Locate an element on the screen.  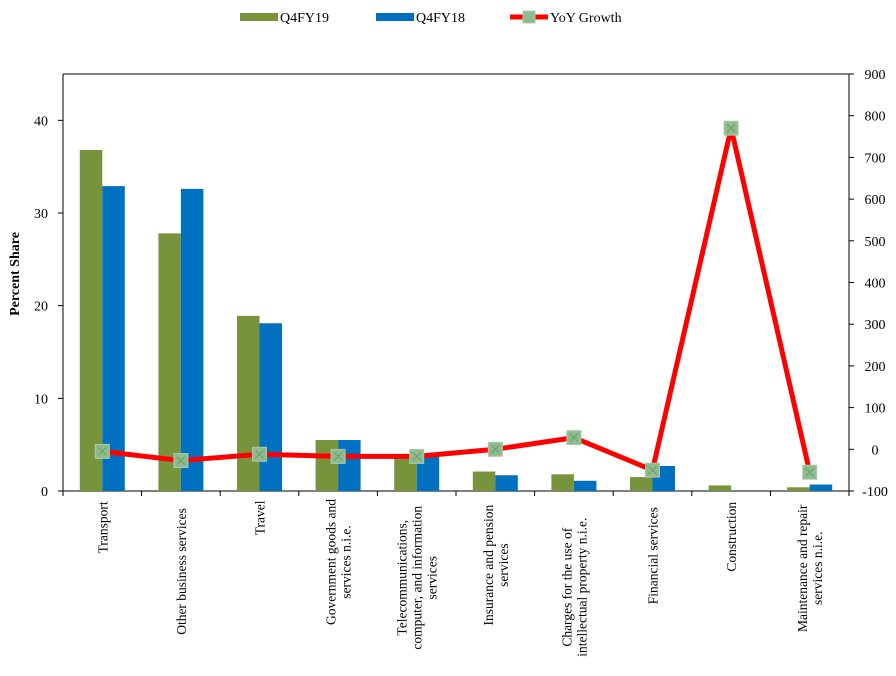
x-tick-label-line: Construction is located at coordinates (731, 537).